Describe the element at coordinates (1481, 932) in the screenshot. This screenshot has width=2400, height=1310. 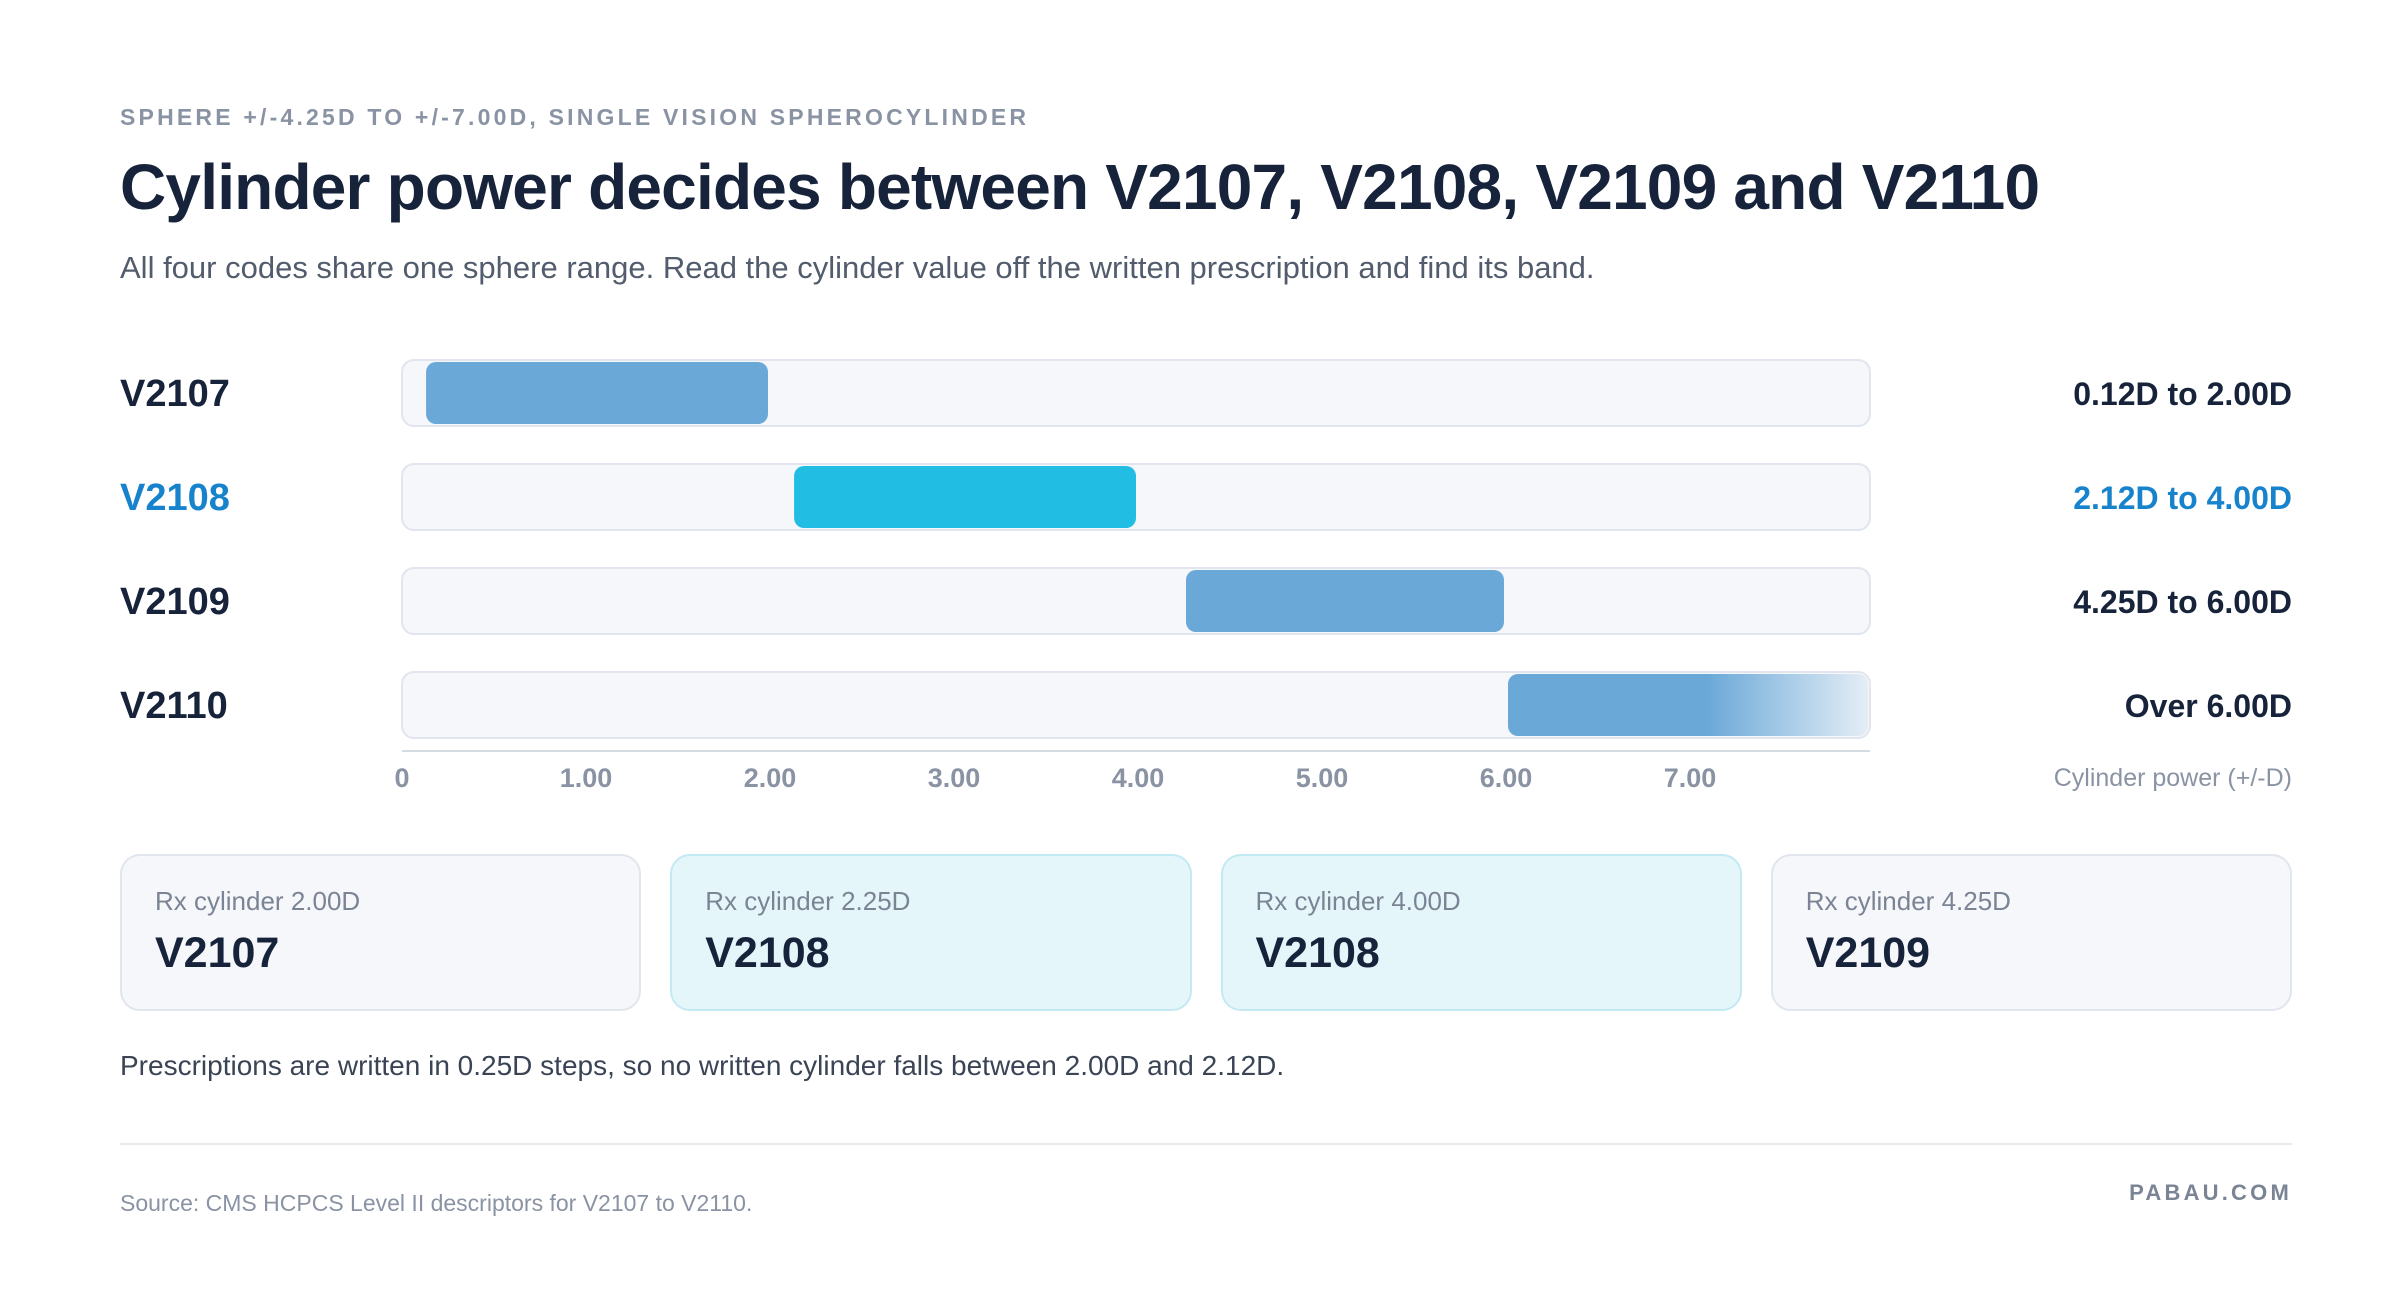
I see `example-card: Rx cylinder 4.00D V2108` at that location.